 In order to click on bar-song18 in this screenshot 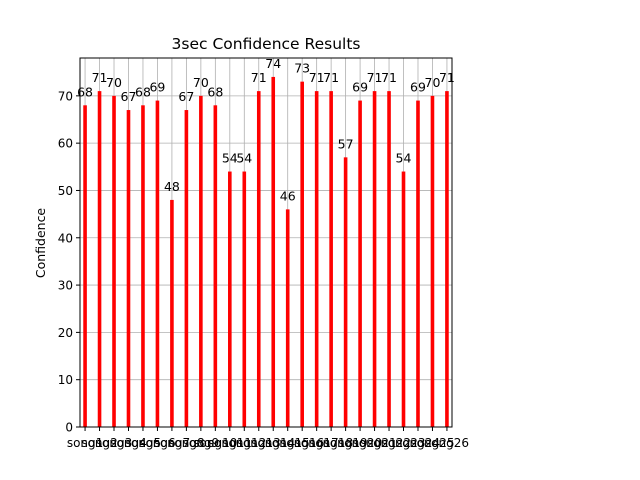, I will do `click(331, 259)`.